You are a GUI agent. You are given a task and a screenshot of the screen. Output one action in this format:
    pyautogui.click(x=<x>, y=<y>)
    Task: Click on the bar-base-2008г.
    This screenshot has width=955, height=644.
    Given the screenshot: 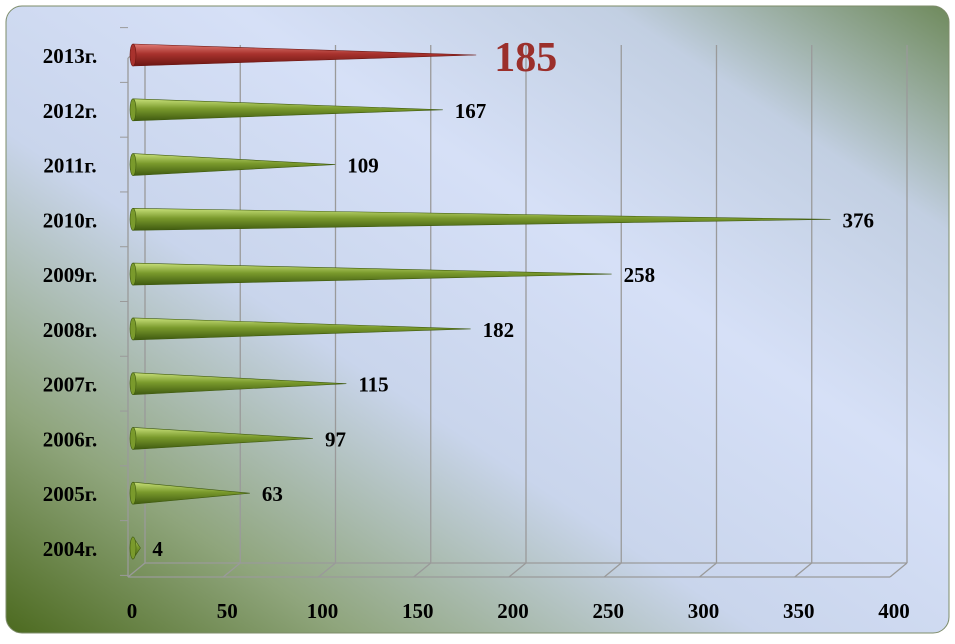 What is the action you would take?
    pyautogui.click(x=133, y=329)
    